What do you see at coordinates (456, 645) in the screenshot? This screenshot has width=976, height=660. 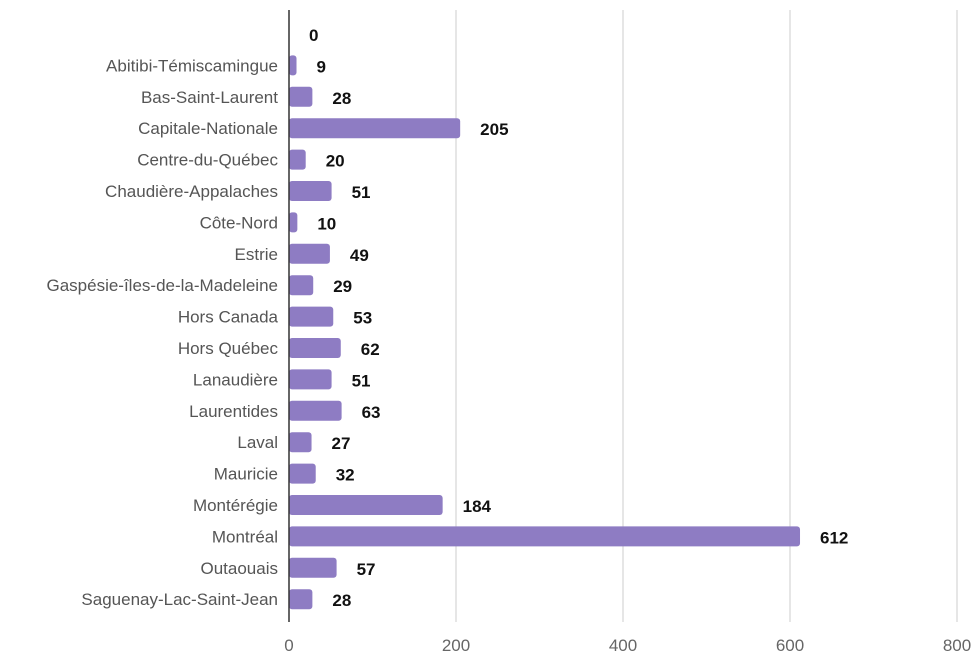 I see `x-tick-label-200: 200` at bounding box center [456, 645].